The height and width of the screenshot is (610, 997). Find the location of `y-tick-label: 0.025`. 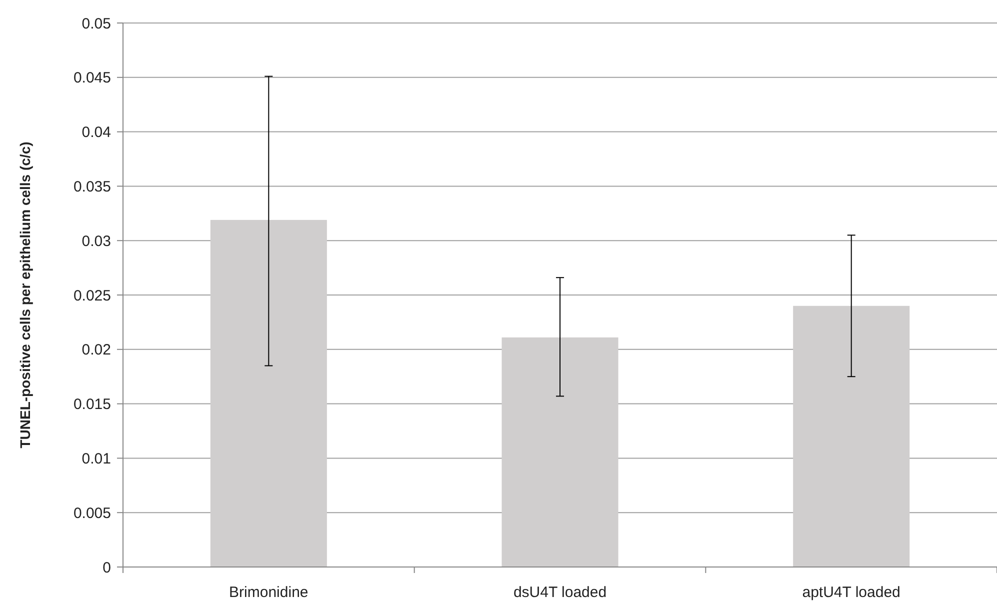

y-tick-label: 0.025 is located at coordinates (92, 295).